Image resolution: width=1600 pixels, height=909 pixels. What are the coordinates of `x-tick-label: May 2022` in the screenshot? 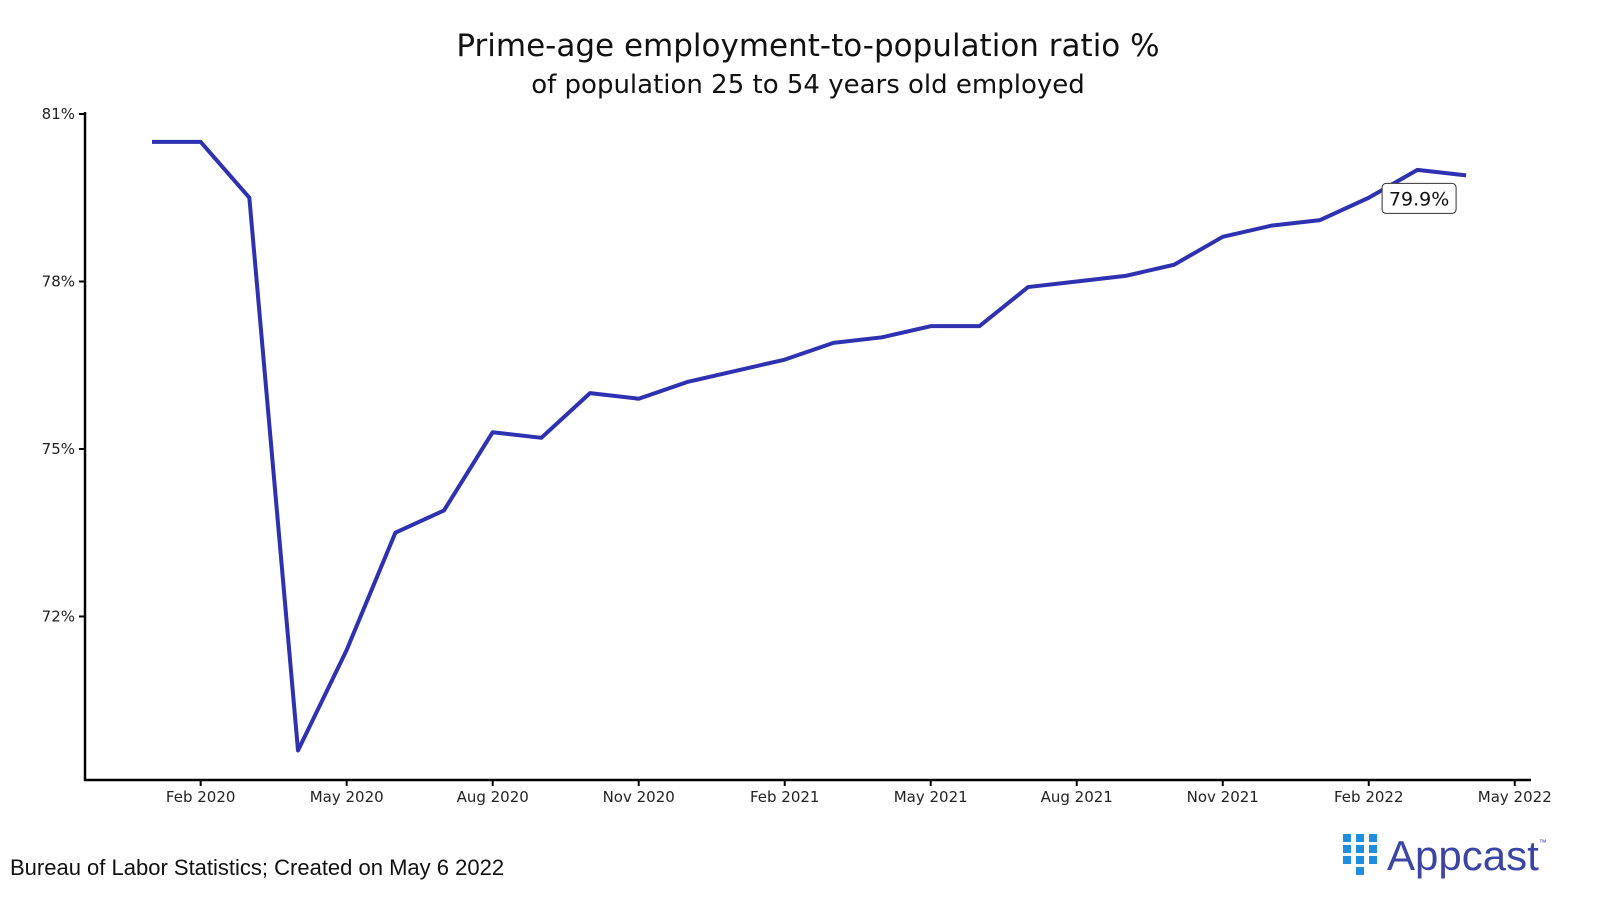 It's located at (1515, 797).